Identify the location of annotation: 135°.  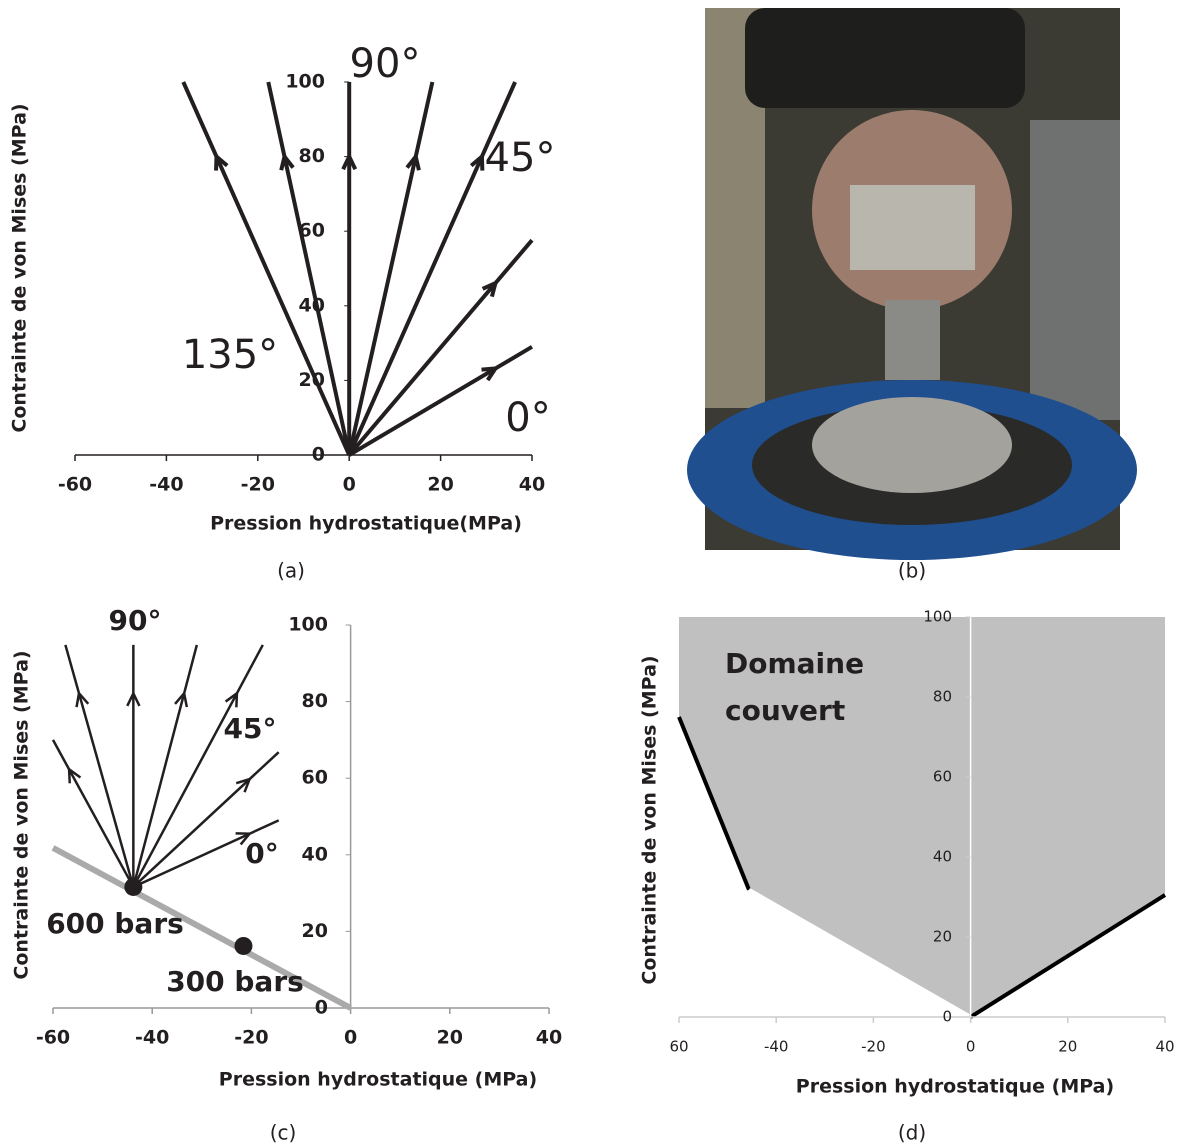
(230, 355).